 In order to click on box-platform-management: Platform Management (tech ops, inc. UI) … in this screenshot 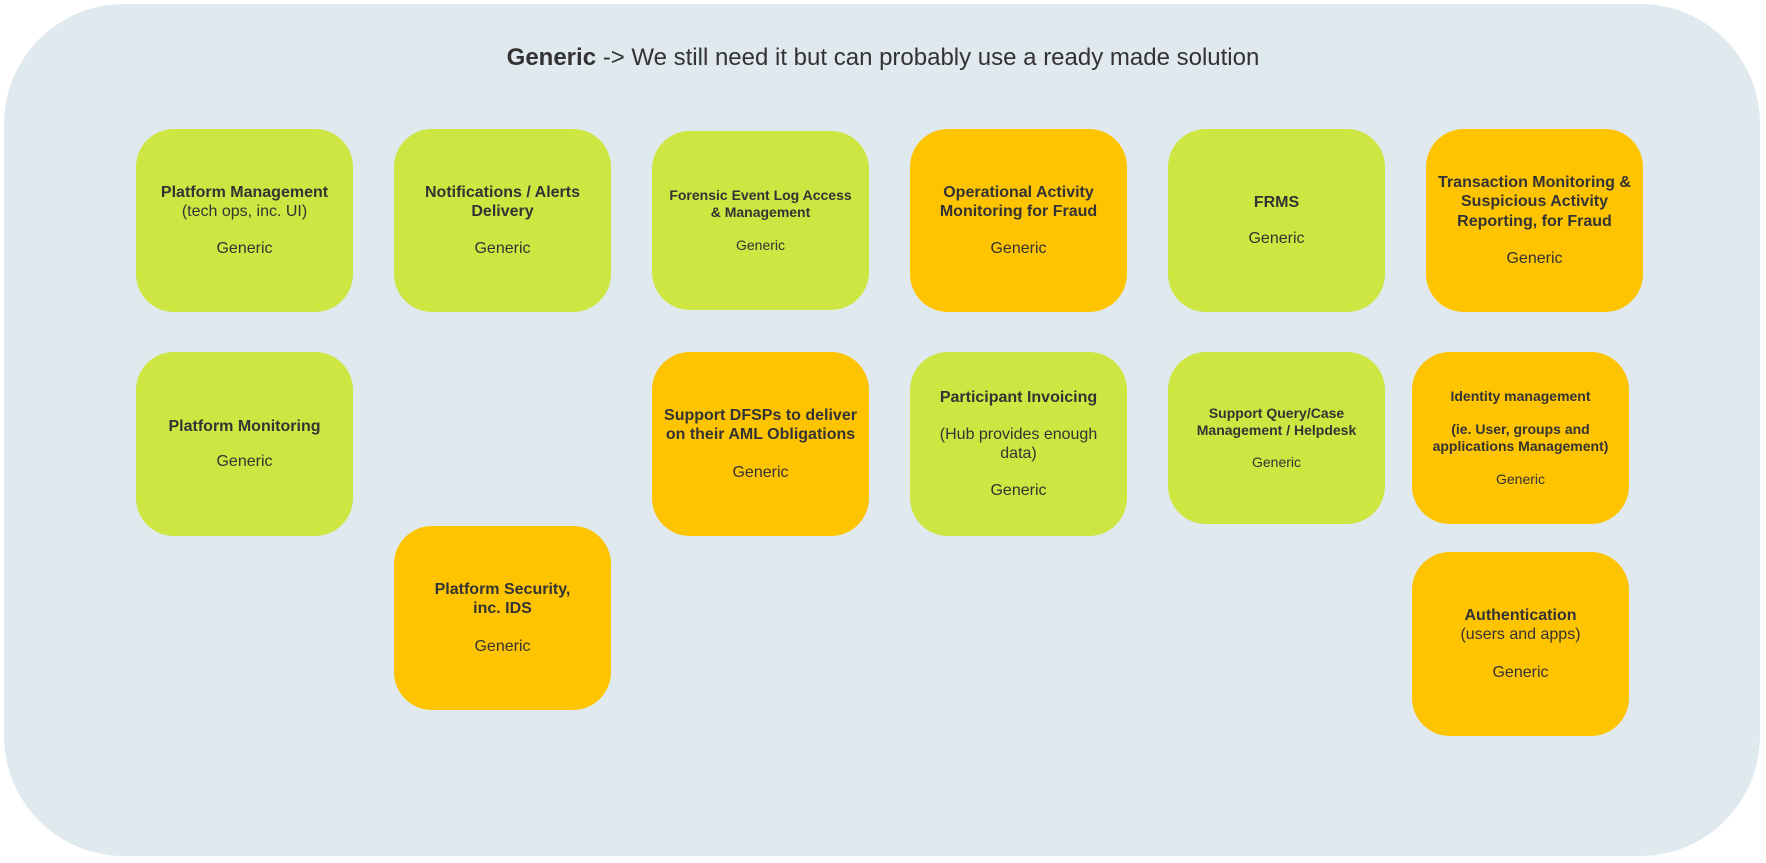, I will do `click(244, 220)`.